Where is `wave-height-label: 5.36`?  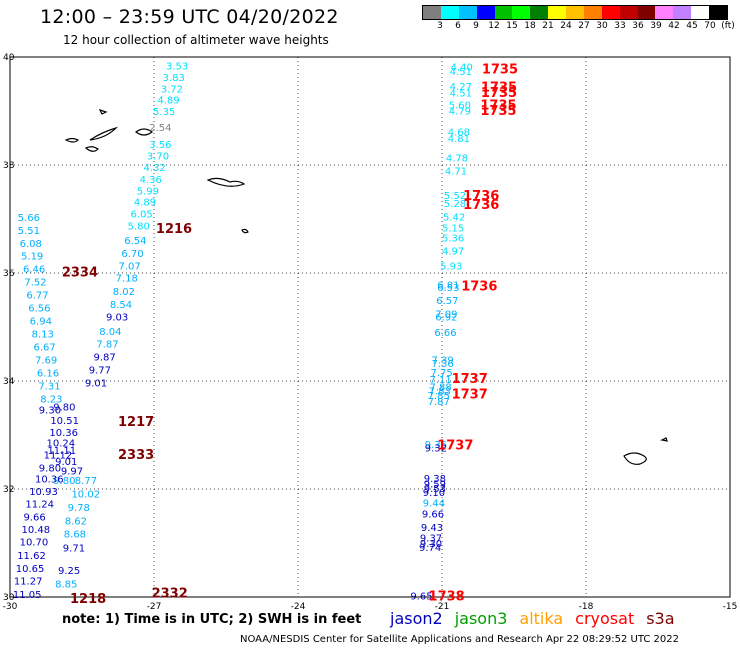
wave-height-label: 5.36 is located at coordinates (453, 238).